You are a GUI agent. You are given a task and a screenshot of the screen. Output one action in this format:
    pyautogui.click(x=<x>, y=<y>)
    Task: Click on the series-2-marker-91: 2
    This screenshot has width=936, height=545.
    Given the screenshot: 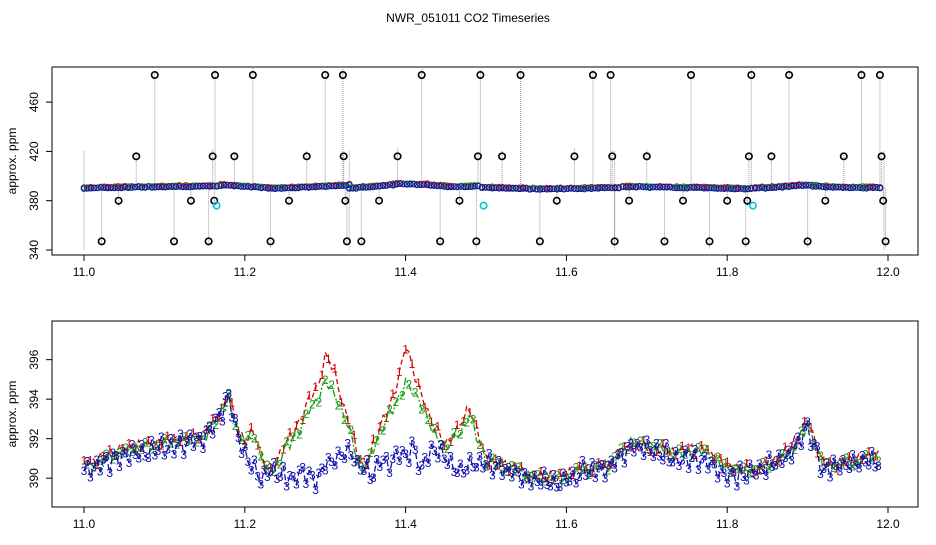 What is the action you would take?
    pyautogui.click(x=376, y=441)
    